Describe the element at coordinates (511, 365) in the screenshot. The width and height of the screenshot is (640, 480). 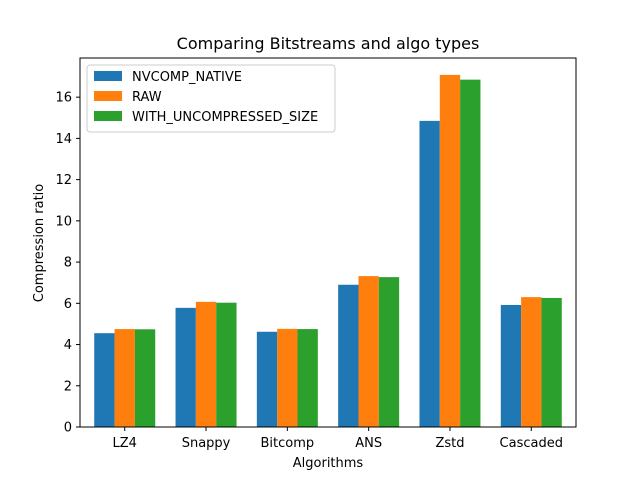
I see `bar-cascaded-nvcomp-native` at that location.